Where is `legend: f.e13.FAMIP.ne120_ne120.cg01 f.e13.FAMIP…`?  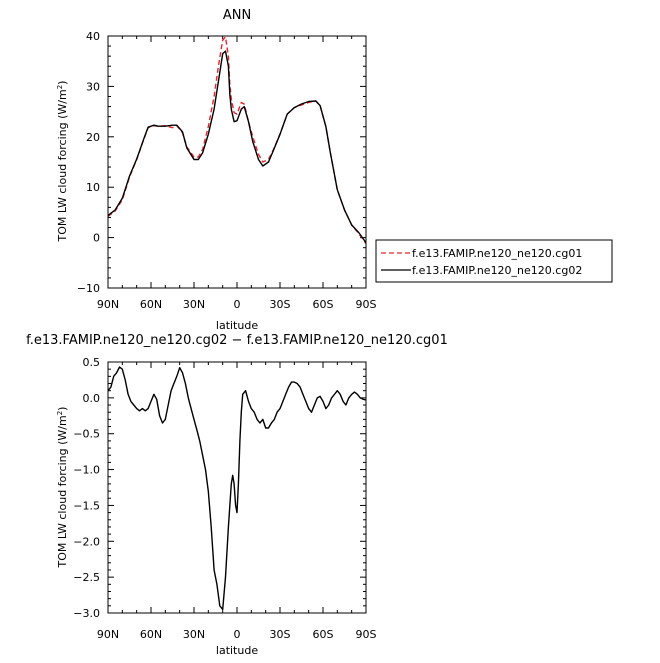
legend: f.e13.FAMIP.ne120_ne120.cg01 f.e13.FAMIP… is located at coordinates (494, 261).